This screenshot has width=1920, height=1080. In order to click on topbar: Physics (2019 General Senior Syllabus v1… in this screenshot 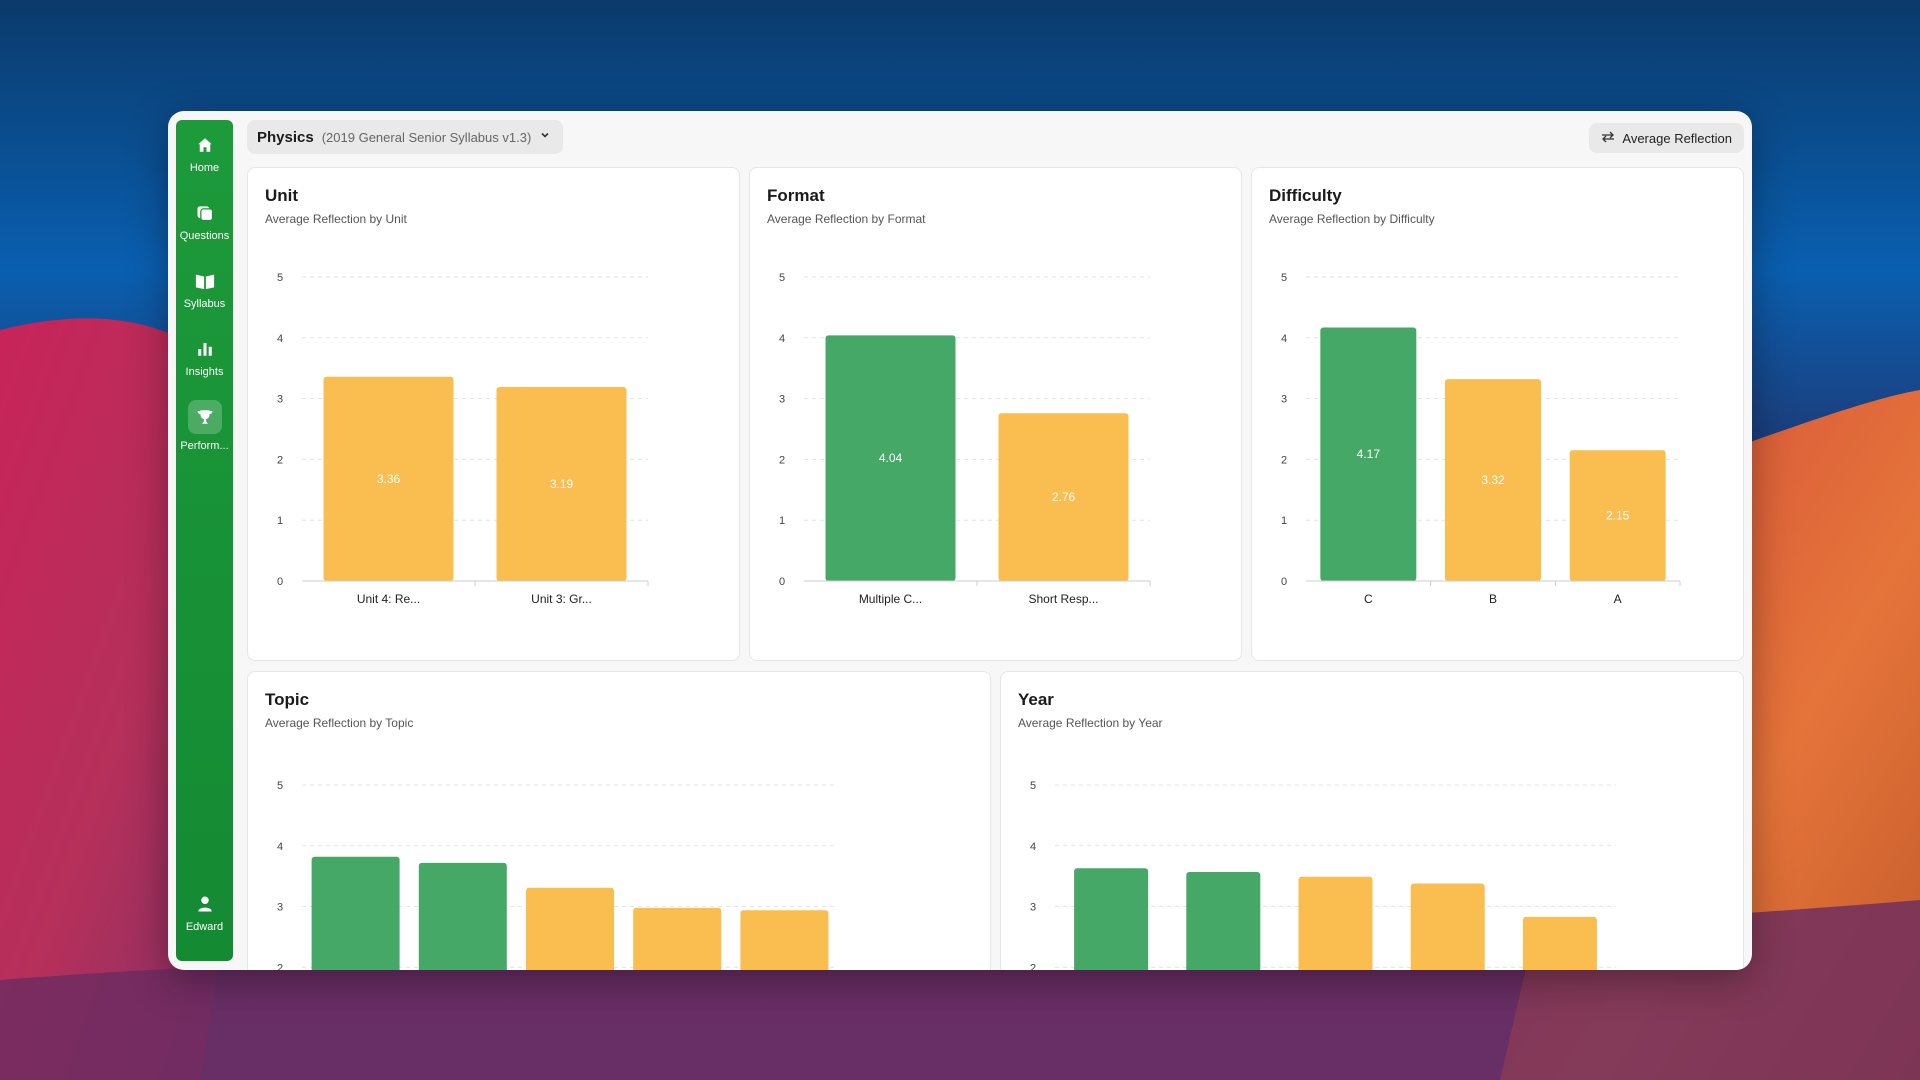, I will do `click(995, 137)`.